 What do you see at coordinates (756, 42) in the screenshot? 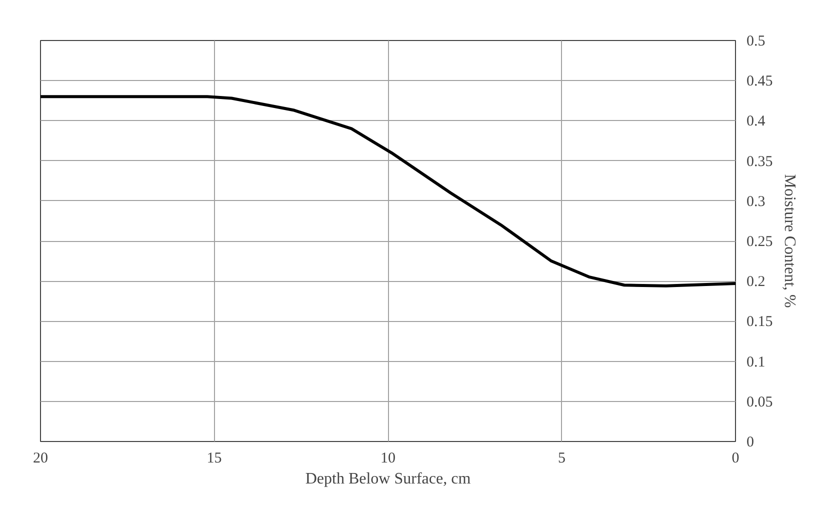
I see `y-tick-label: 0.5` at bounding box center [756, 42].